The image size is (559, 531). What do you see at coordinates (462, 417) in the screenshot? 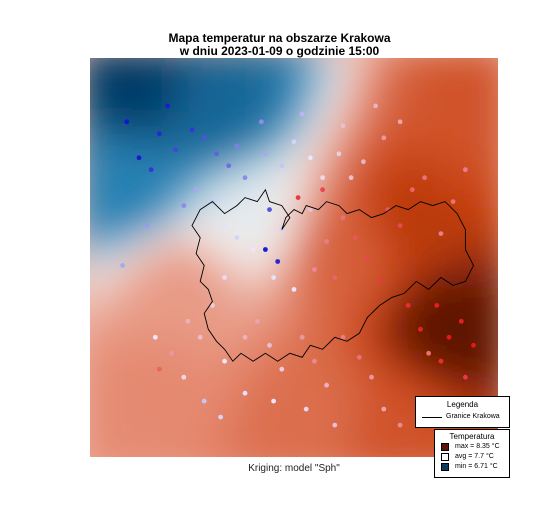
I see `legend-boundary-row: Granice Krakowa` at bounding box center [462, 417].